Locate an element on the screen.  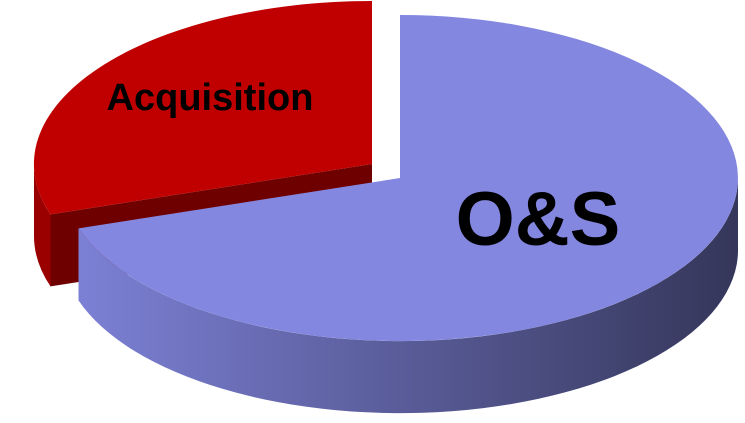
slice-label: O&S is located at coordinates (538, 219).